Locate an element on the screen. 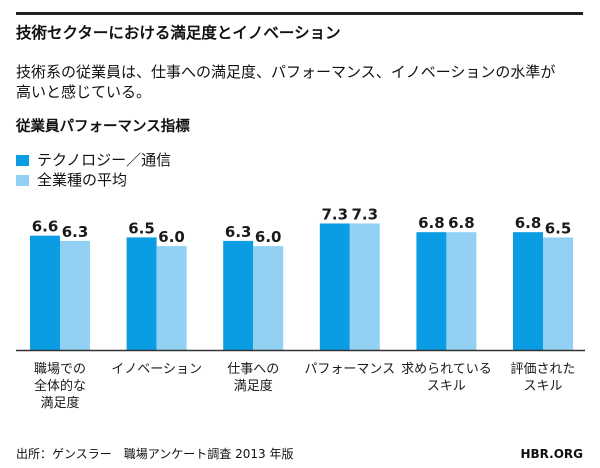  category-label-3-line-0: パフォーマンス is located at coordinates (349, 369).